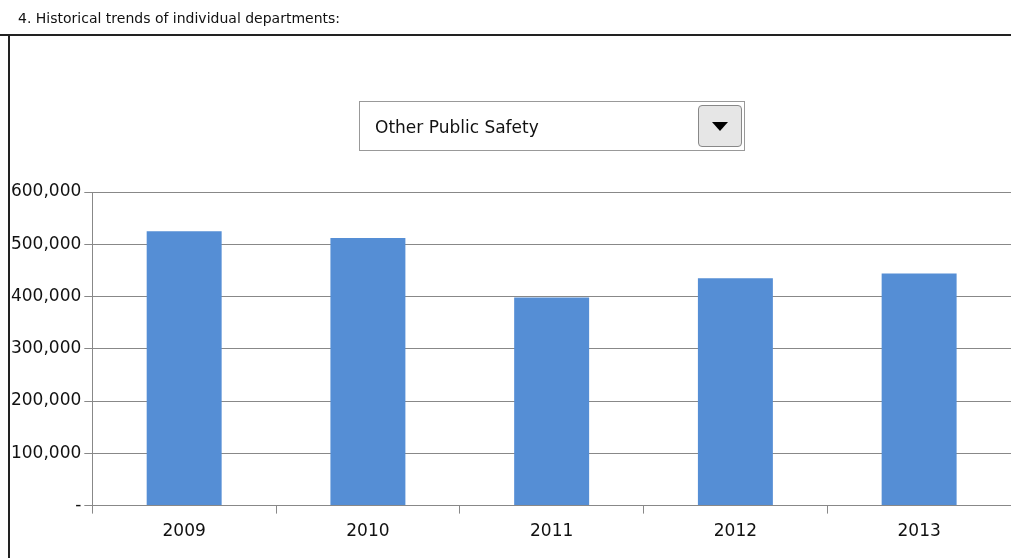 The height and width of the screenshot is (558, 1011). I want to click on y-tick-label: 400,000, so click(46, 294).